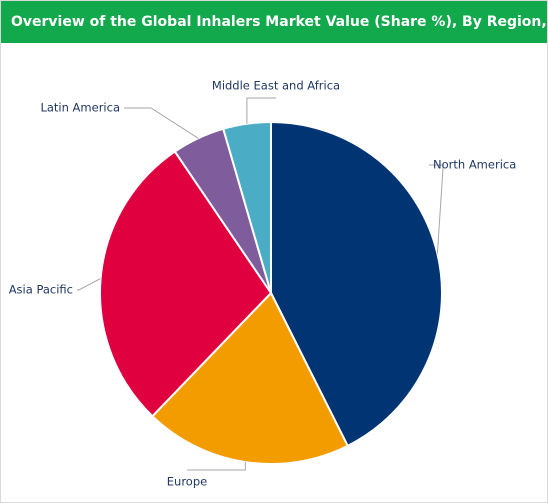 The width and height of the screenshot is (548, 503). I want to click on slice-label: Latin America, so click(80, 108).